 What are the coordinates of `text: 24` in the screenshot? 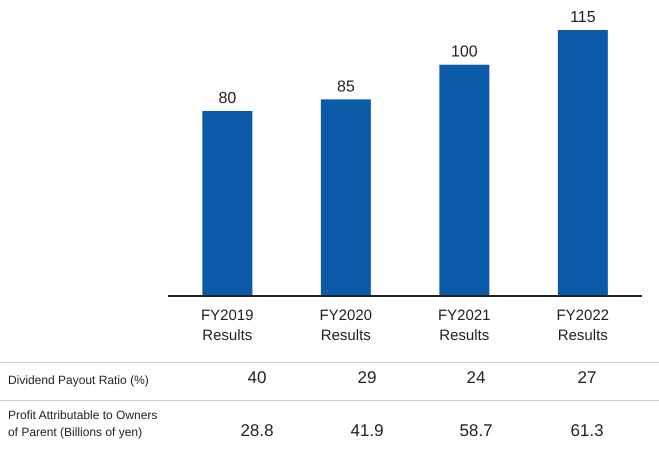 It's located at (476, 377).